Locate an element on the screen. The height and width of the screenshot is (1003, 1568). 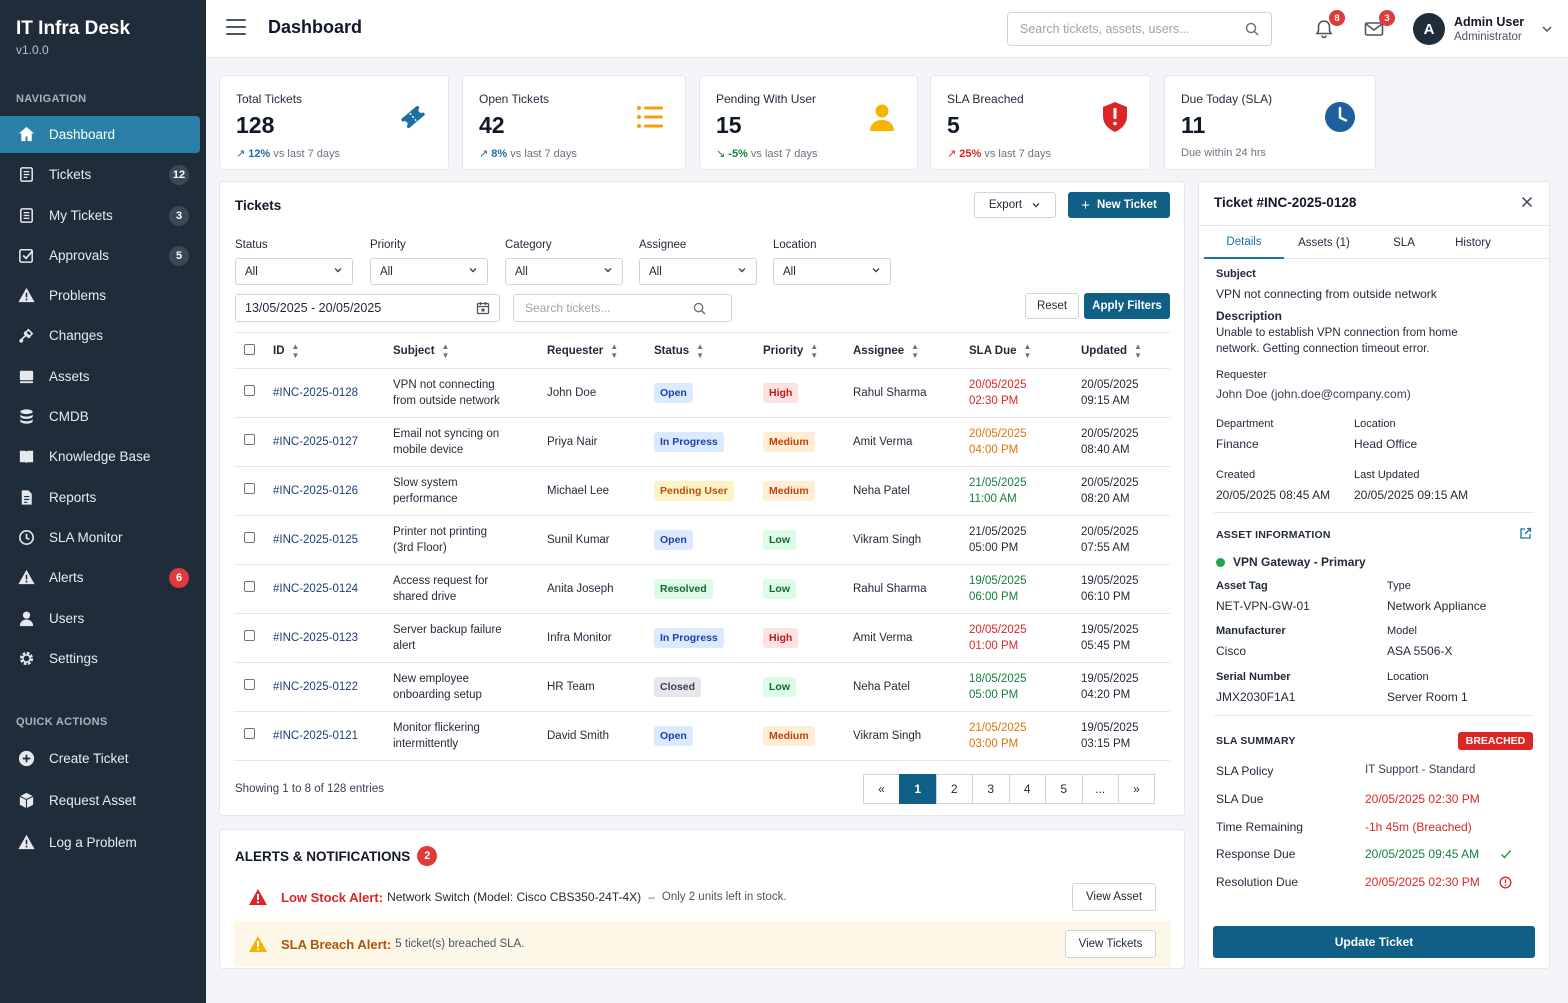
sidebar-item-approvals: Approvals 5 is located at coordinates (103, 255).